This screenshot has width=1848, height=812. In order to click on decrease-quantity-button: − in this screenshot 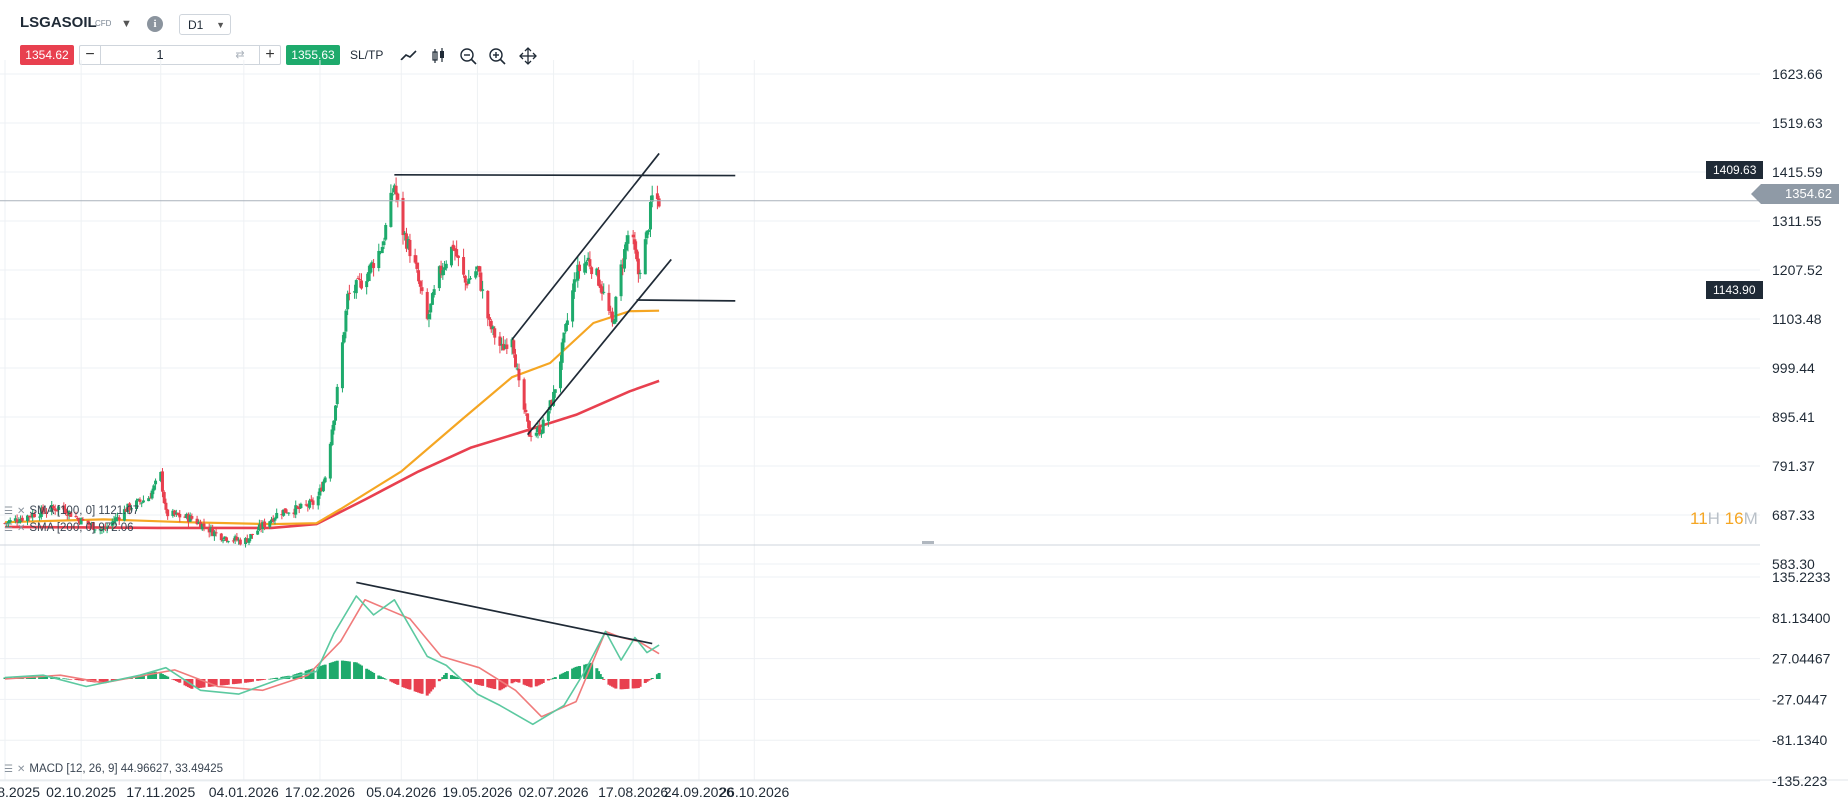, I will do `click(90, 55)`.